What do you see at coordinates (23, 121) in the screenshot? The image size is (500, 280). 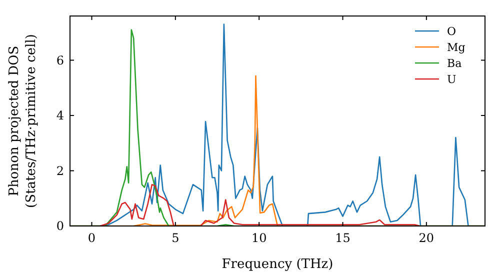 I see `y-axis-title: Phonon projected DOS (States/THz·primitive cell)` at bounding box center [23, 121].